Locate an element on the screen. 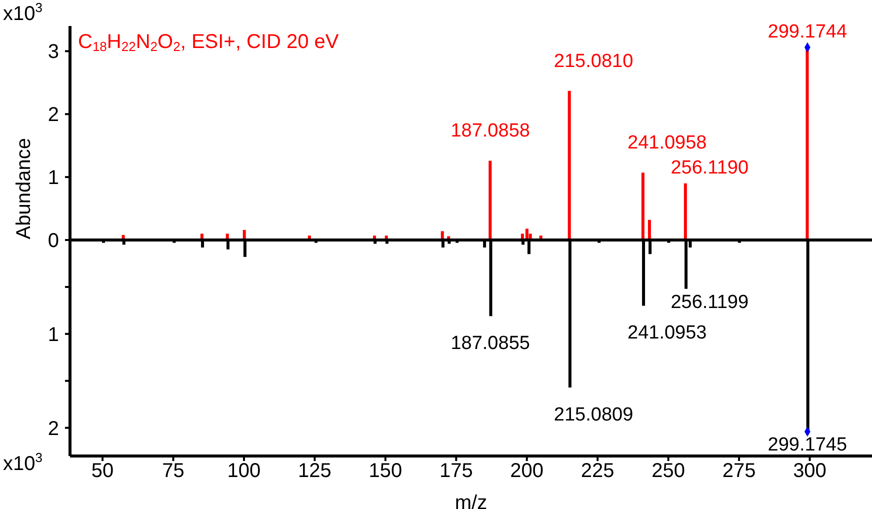 The width and height of the screenshot is (872, 509). annotation: 256.1199 is located at coordinates (709, 302).